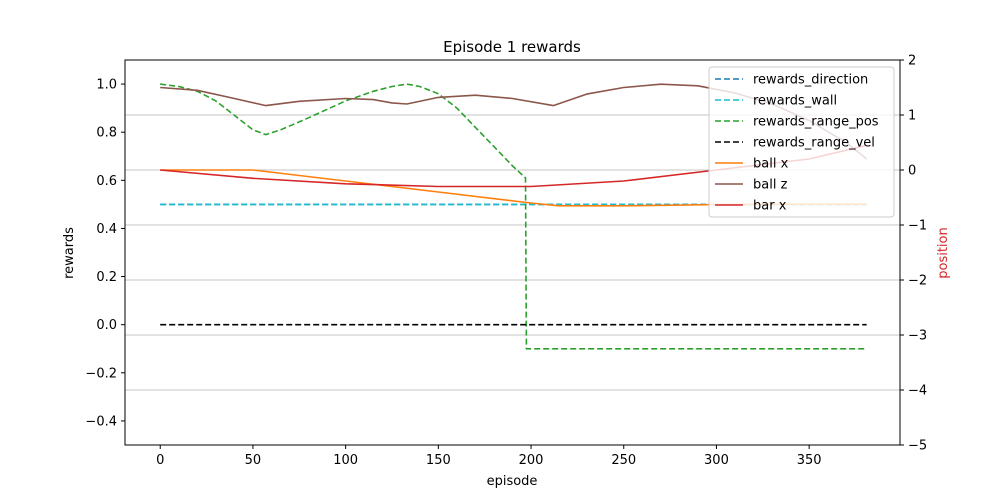 The height and width of the screenshot is (500, 1000). I want to click on y-right-tick-label: −3, so click(917, 336).